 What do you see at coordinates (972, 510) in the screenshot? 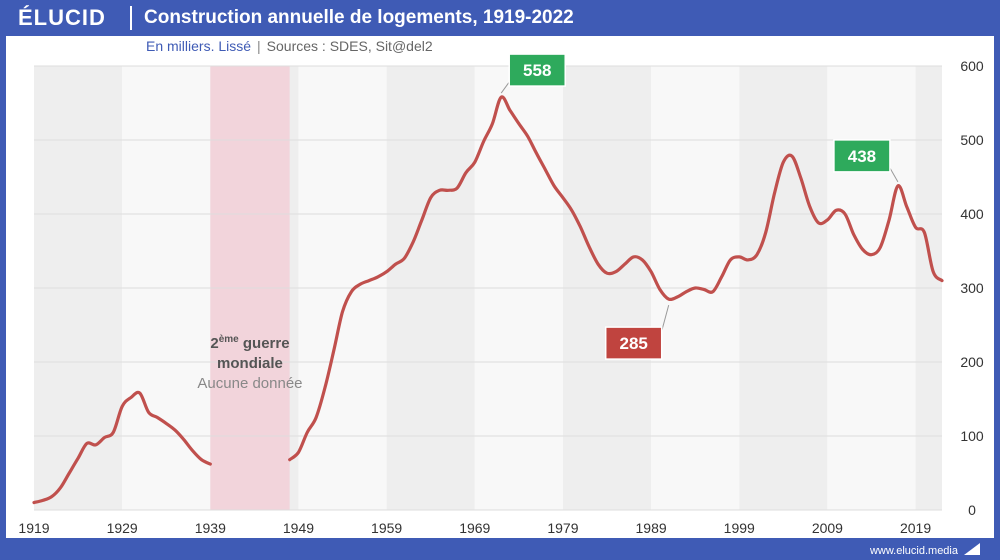
I see `y-tick-label: 0` at bounding box center [972, 510].